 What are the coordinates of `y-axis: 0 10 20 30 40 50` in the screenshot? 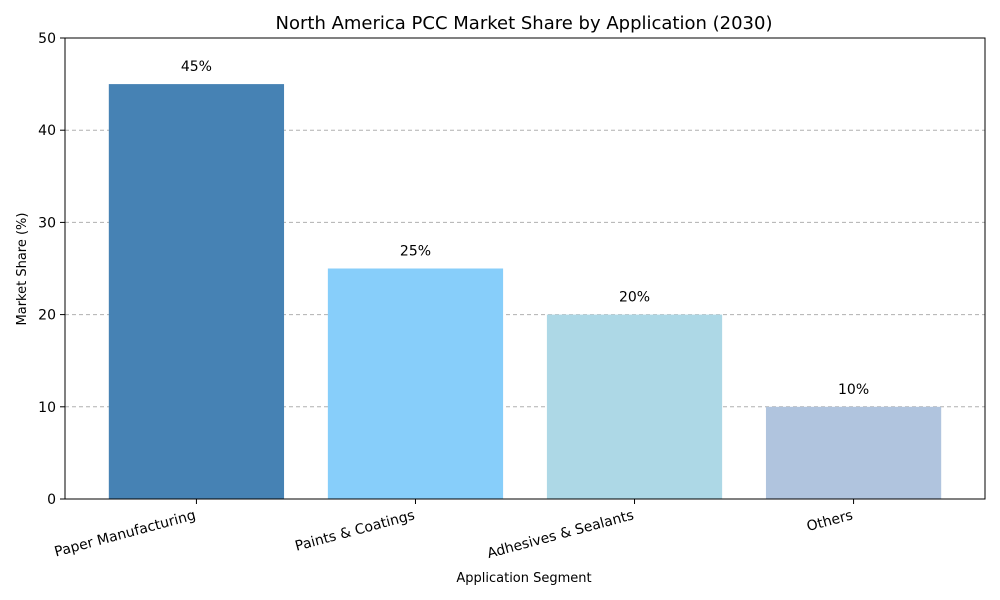 It's located at (51, 269).